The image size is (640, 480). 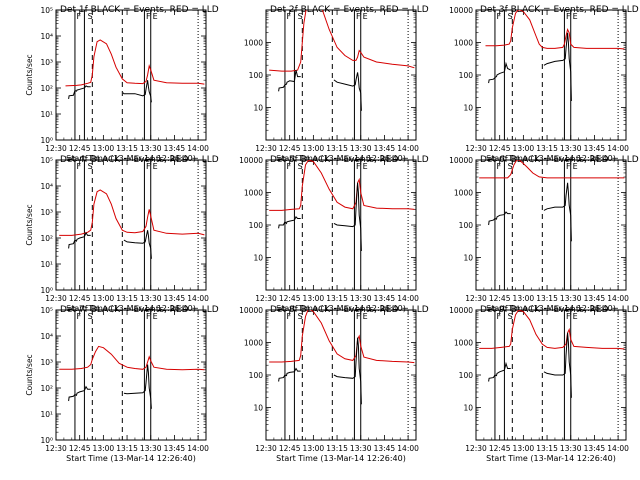 What do you see at coordinates (559, 10) in the screenshot?
I see `chart-title: Det 3f BLACK = Events, RED = LLD` at bounding box center [559, 10].